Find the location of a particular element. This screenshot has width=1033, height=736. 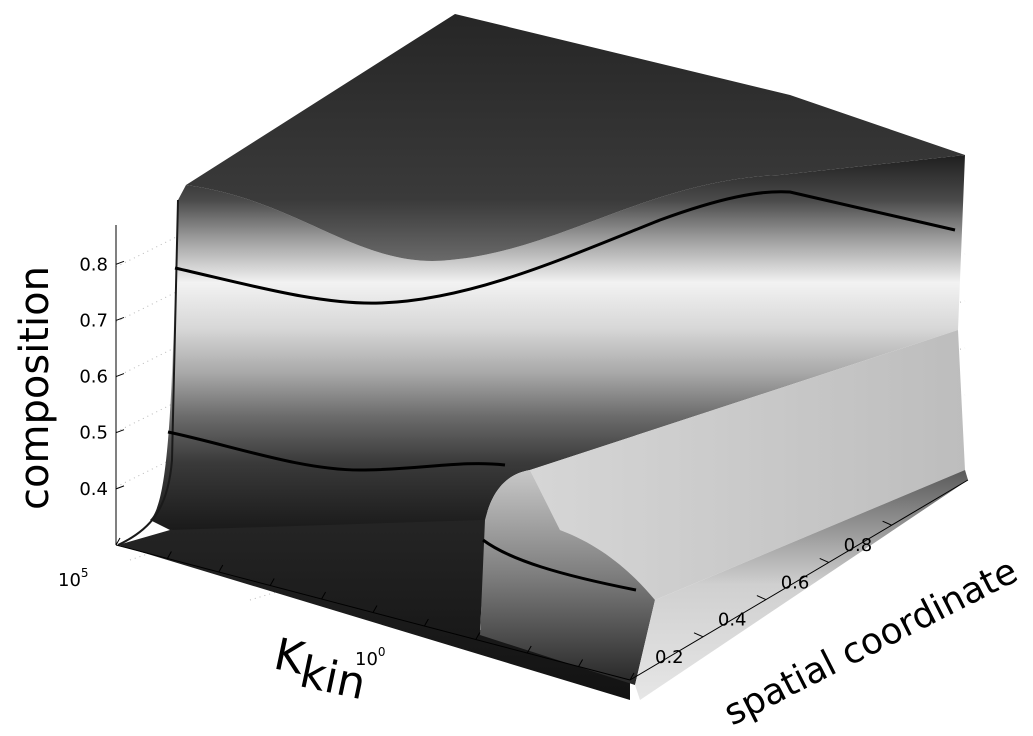

z-ticks: 0.4 0.5 0.6 0.7 0.8 is located at coordinates (102, 377).